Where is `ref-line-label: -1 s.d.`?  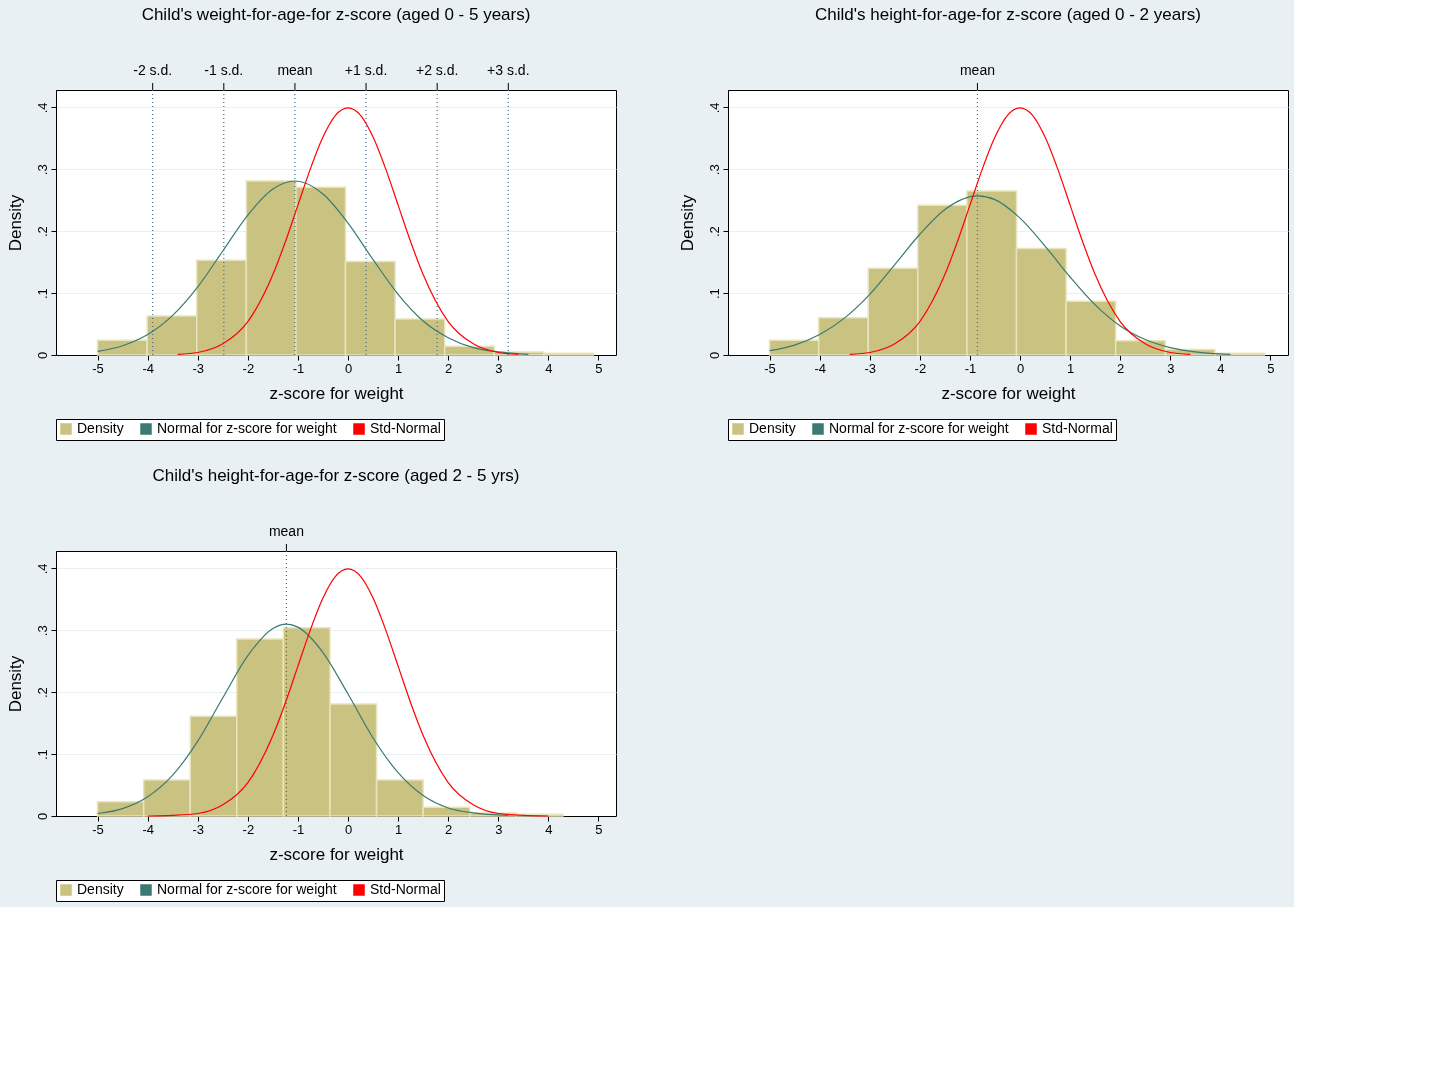
ref-line-label: -1 s.d. is located at coordinates (224, 70).